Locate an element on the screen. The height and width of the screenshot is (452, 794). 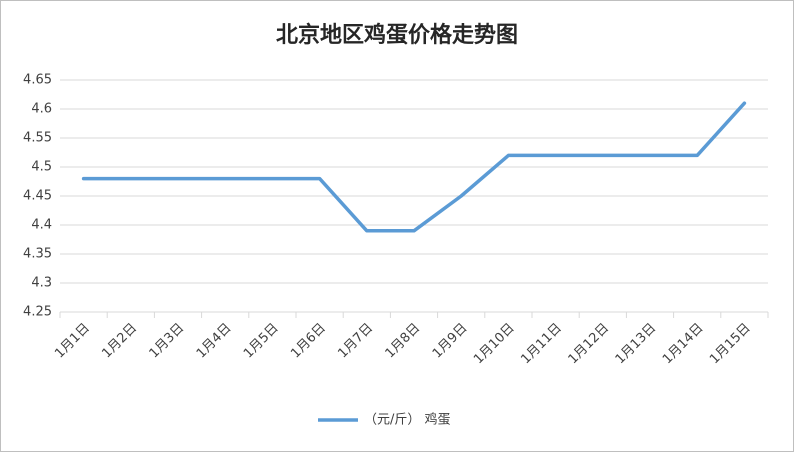
chart-title: 北京地区鸡蛋价格走势图 is located at coordinates (397, 35).